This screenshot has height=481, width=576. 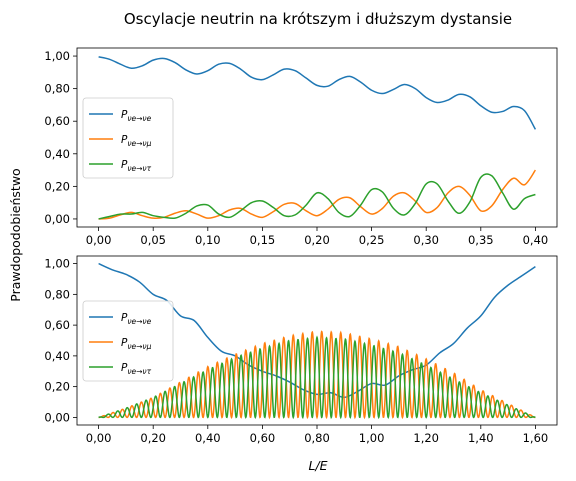 I want to click on x-tick-label: 0,35, so click(x=481, y=240).